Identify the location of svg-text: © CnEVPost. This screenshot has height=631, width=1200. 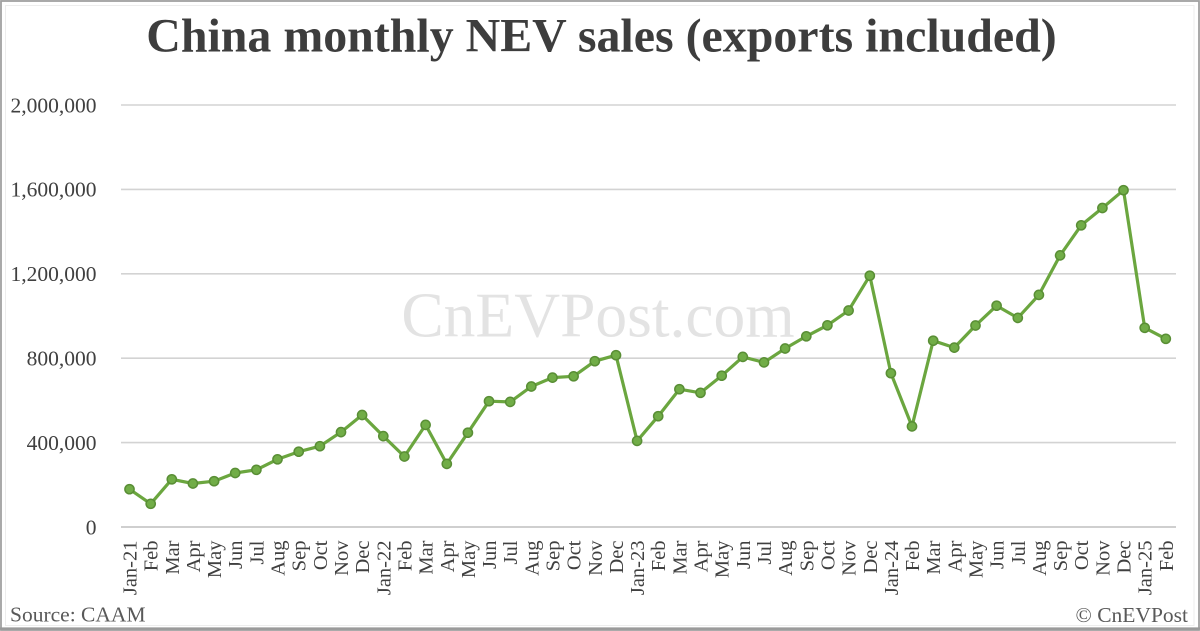
(1131, 615).